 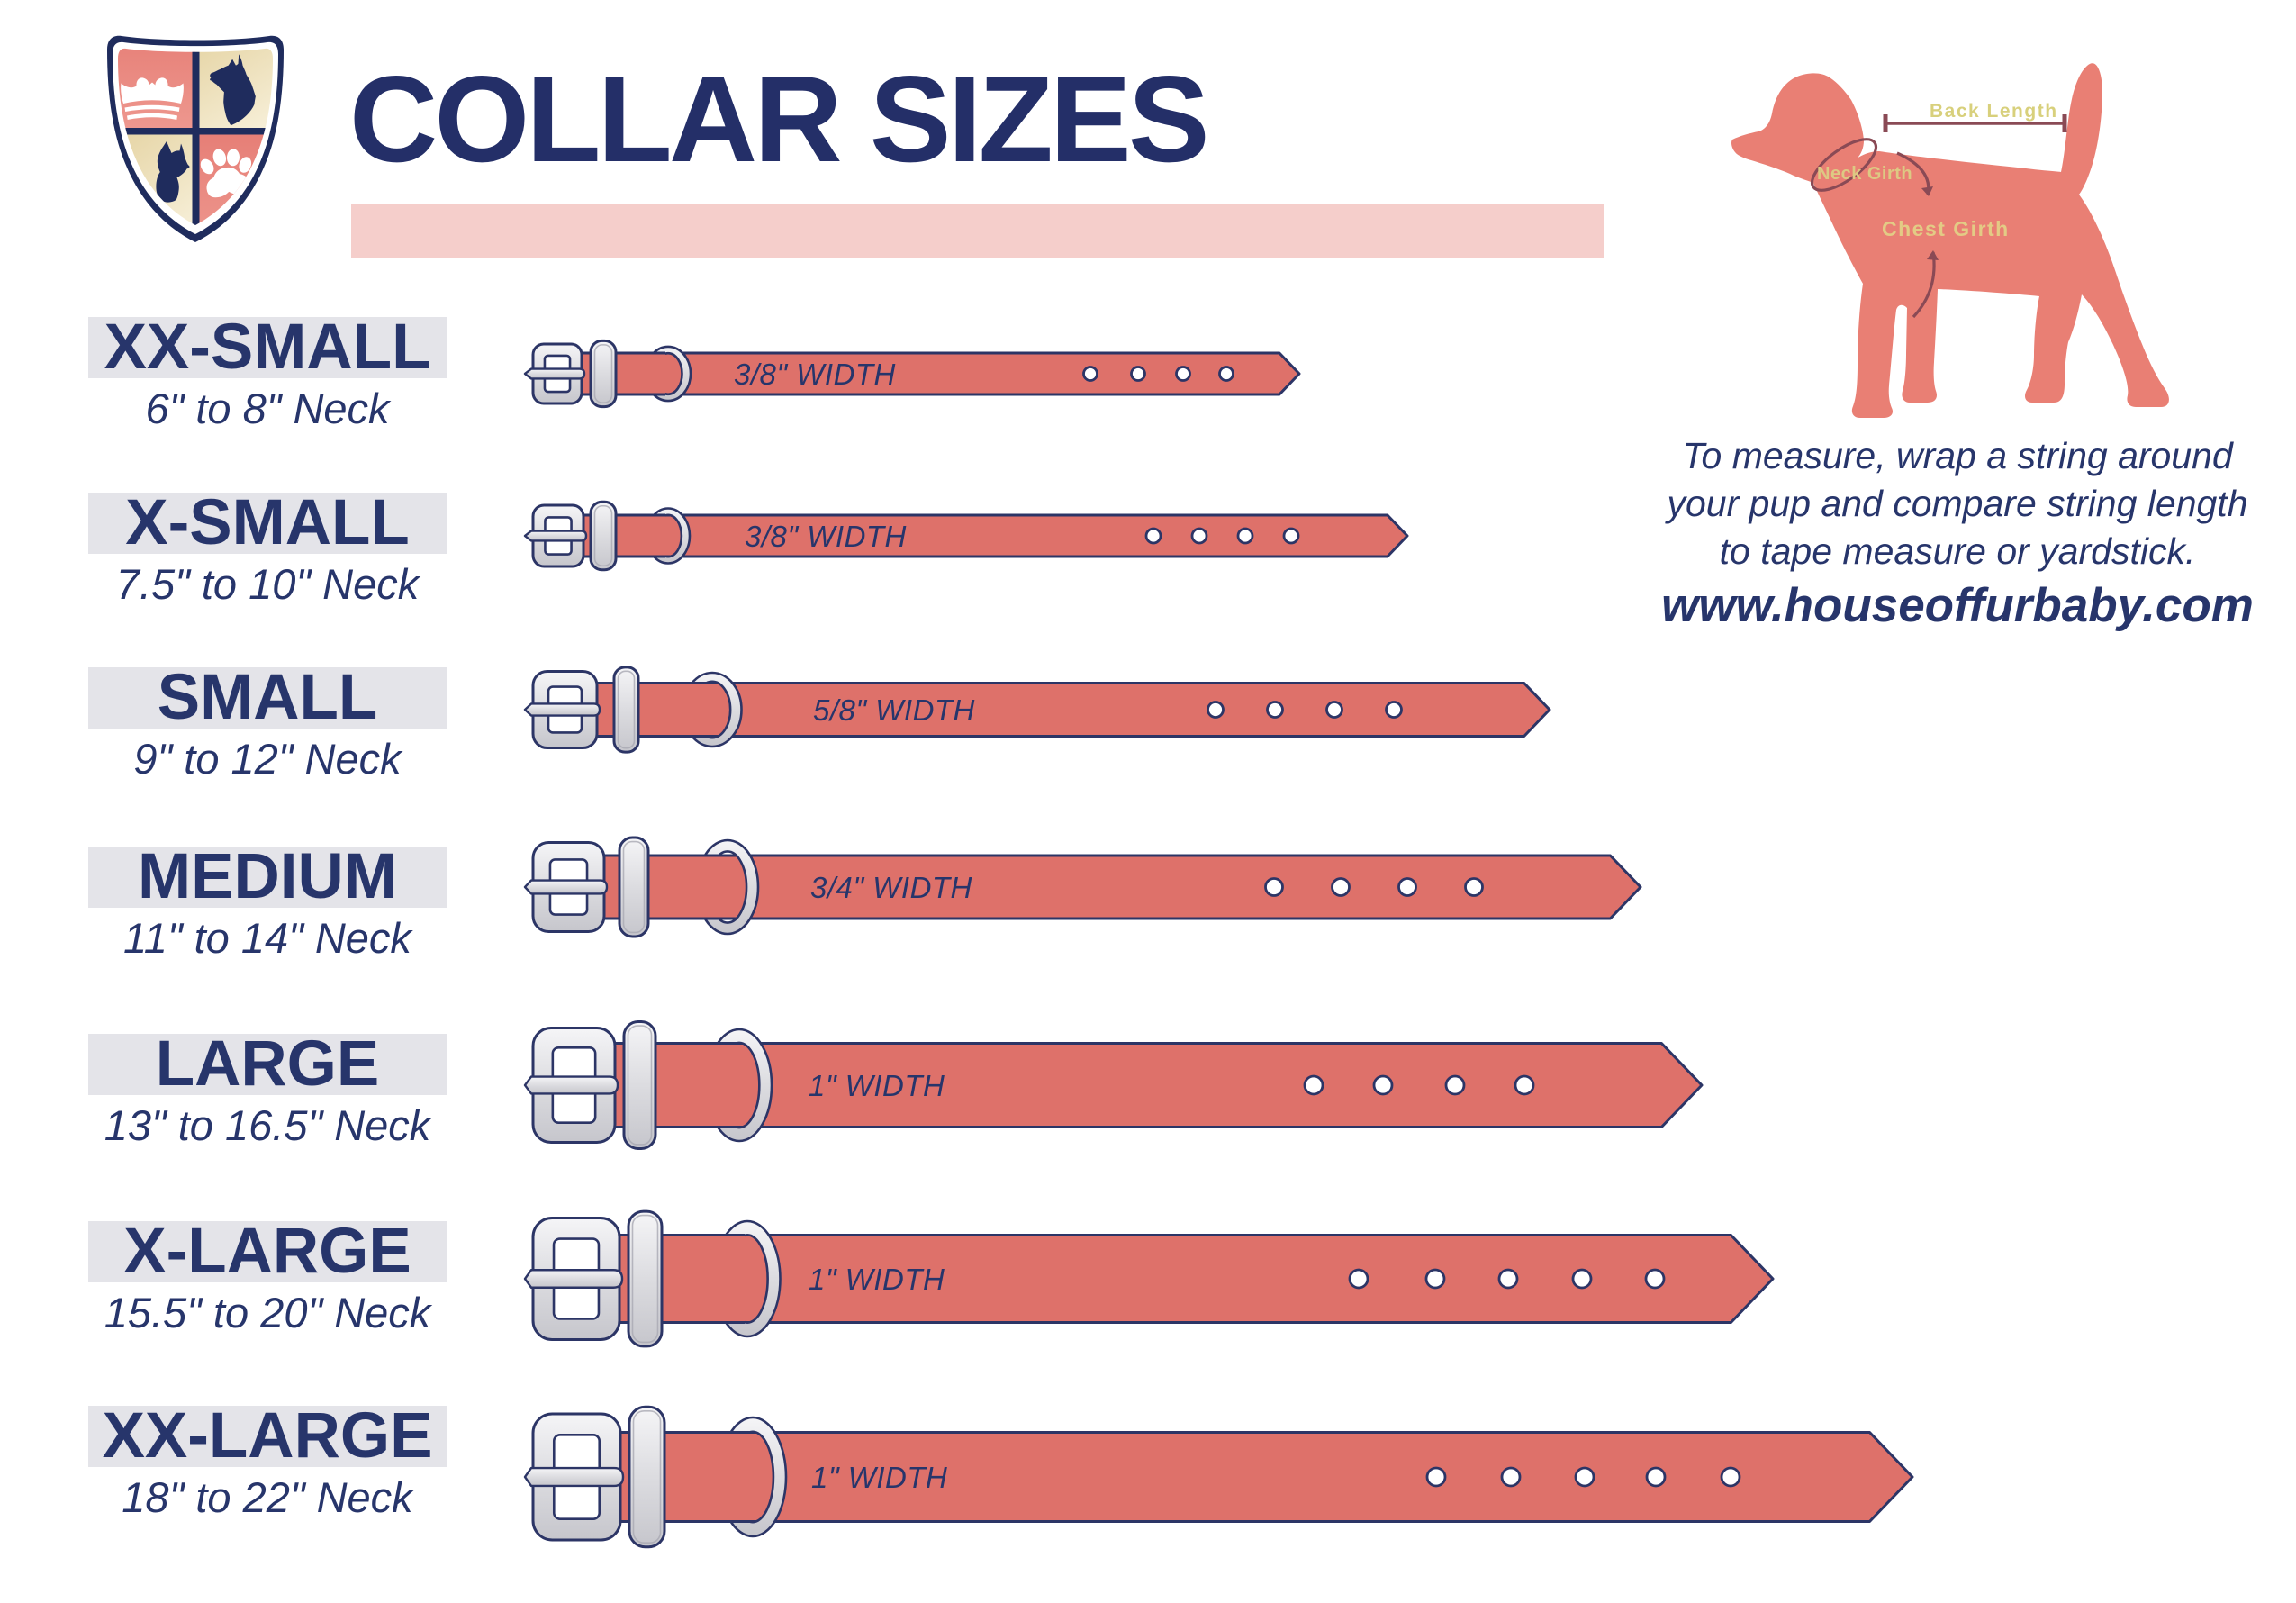 I want to click on svg-text: Back Length, so click(x=1994, y=111).